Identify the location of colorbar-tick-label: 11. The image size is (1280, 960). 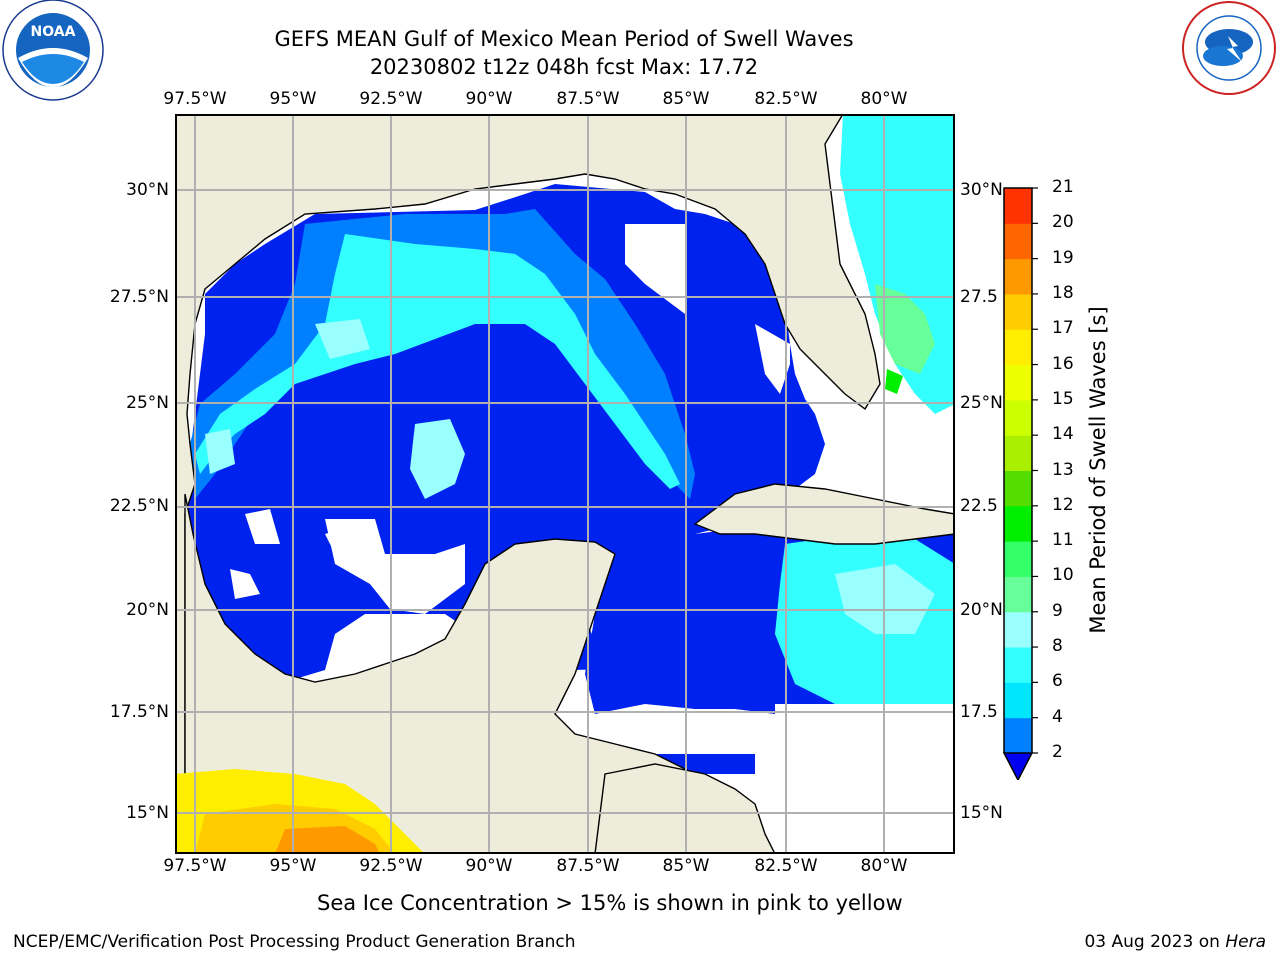
(1063, 540).